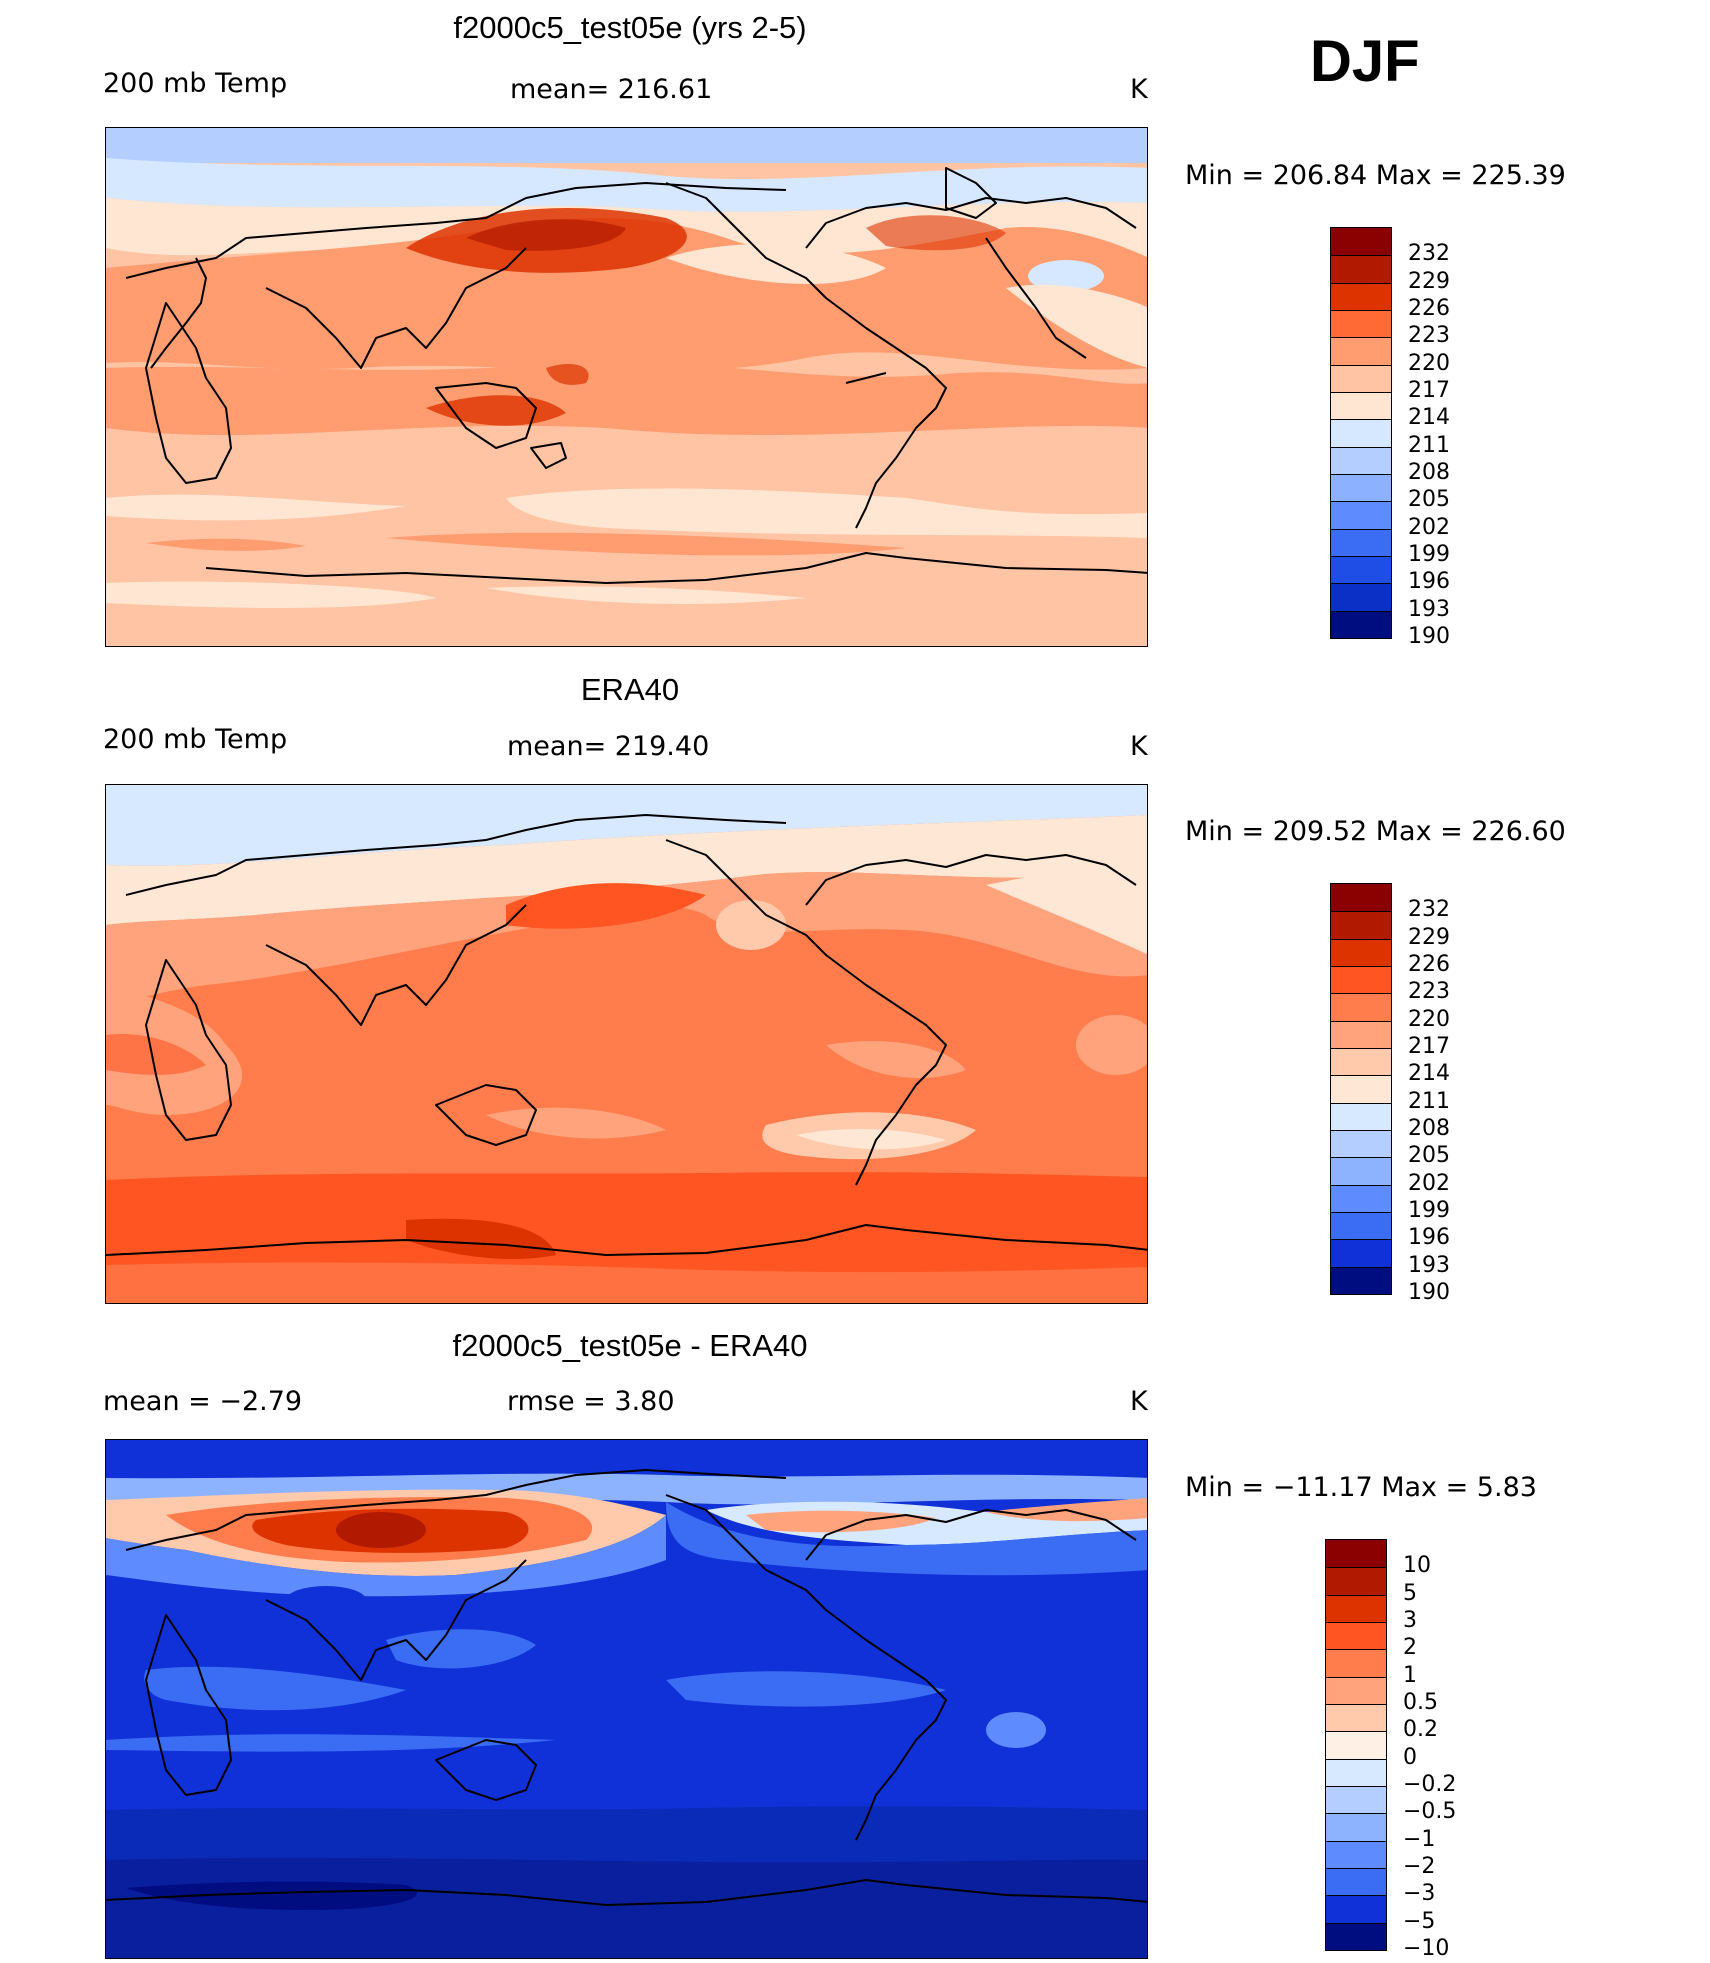  I want to click on colorbar-tick-label: 202, so click(1429, 1183).